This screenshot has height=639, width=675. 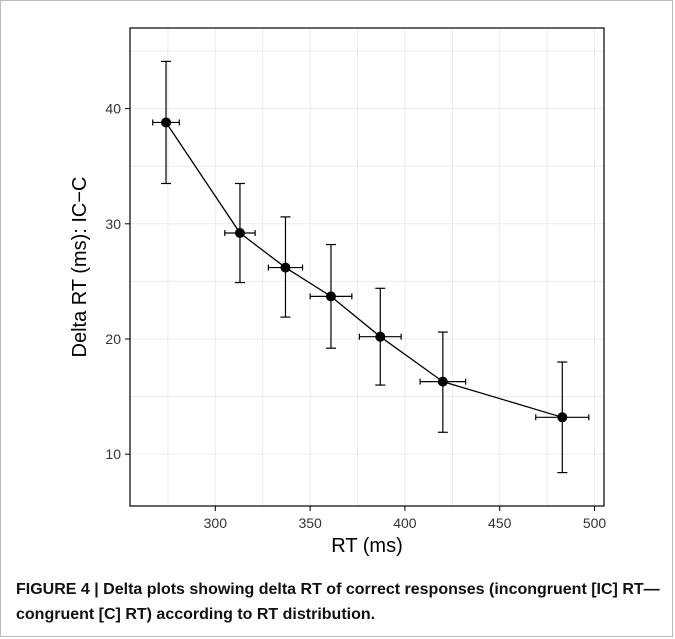 What do you see at coordinates (216, 523) in the screenshot?
I see `x-tick-label: 300` at bounding box center [216, 523].